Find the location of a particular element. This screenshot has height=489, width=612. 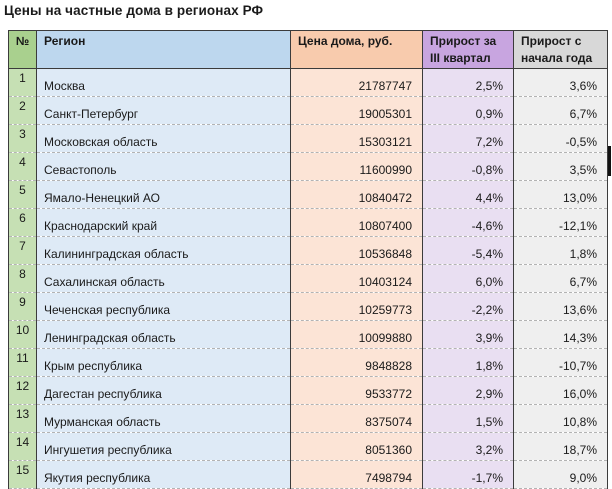

table-row: 1 Москва 21787747 2,5% 3,6% is located at coordinates (308, 82).